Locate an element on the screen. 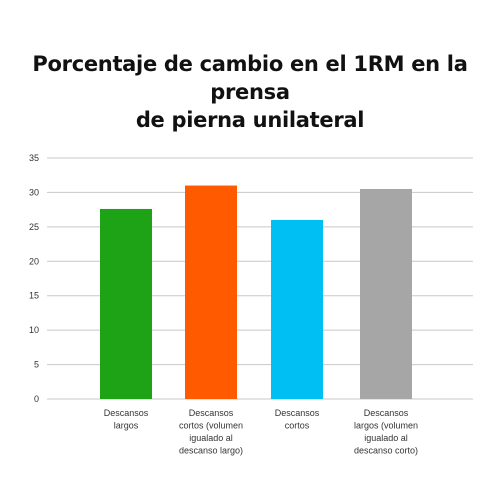 The image size is (500, 500). y-tick-label: 30 is located at coordinates (34, 192).